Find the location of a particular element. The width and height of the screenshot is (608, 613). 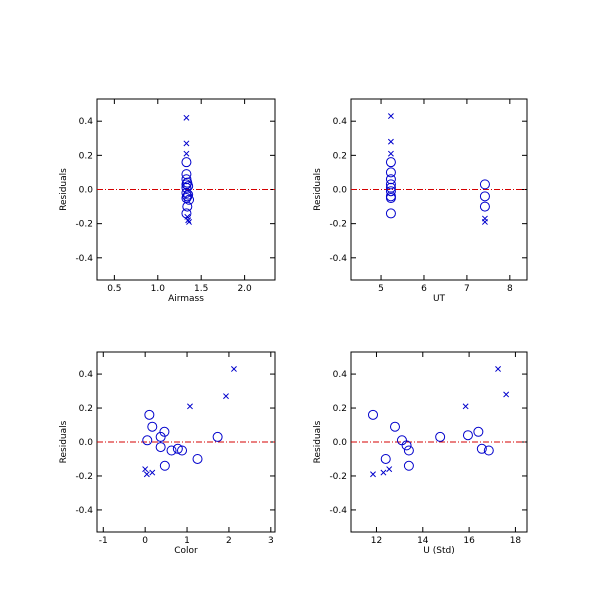

x-tick-label: 3 is located at coordinates (271, 541).